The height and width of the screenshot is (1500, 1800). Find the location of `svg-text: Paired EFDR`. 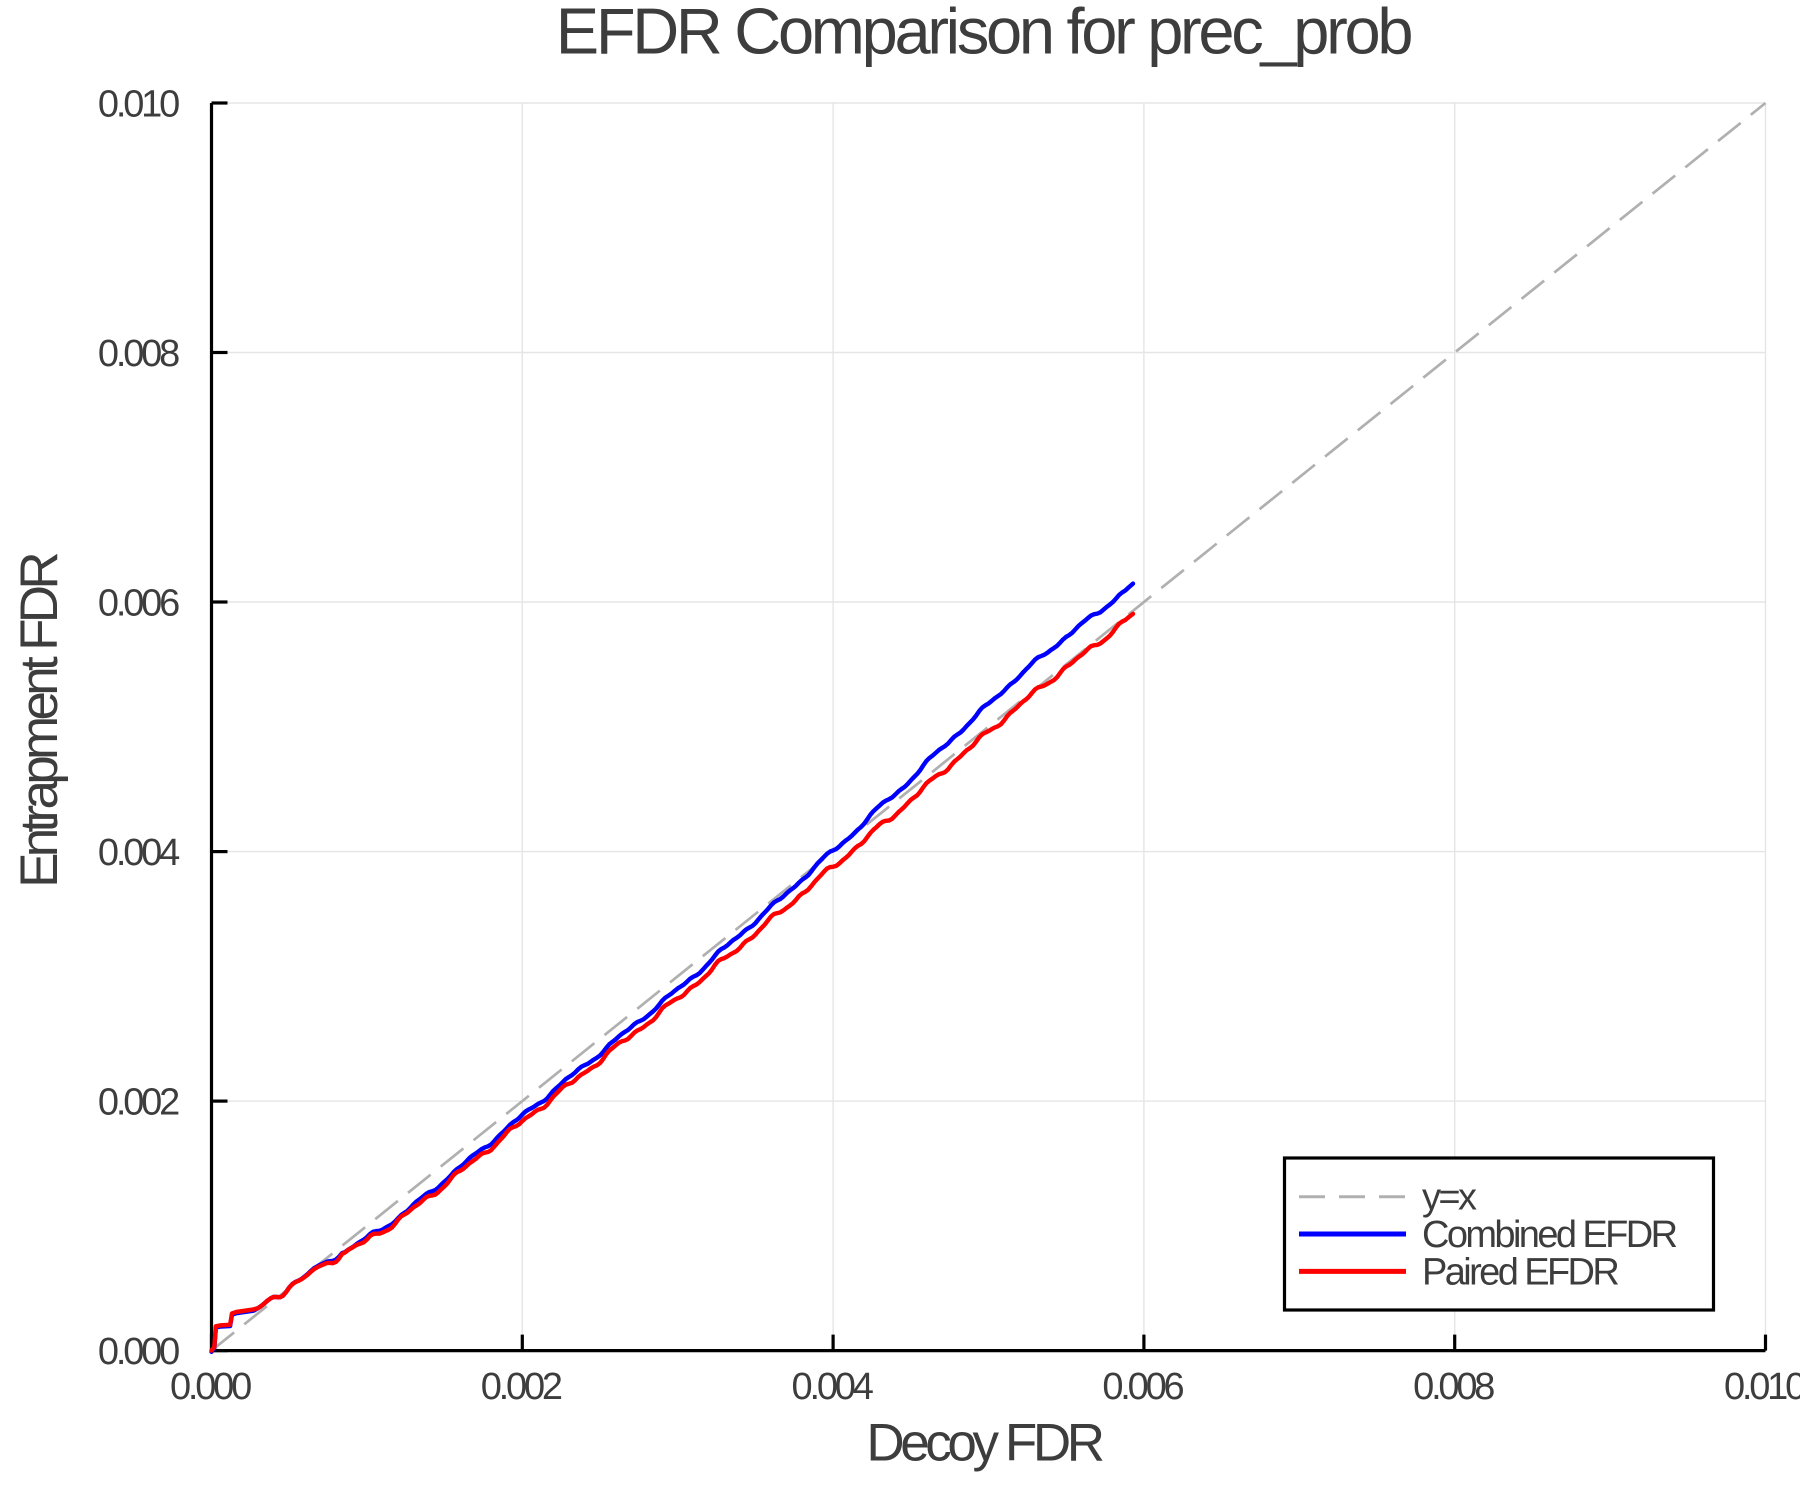

svg-text: Paired EFDR is located at coordinates (1520, 1272).